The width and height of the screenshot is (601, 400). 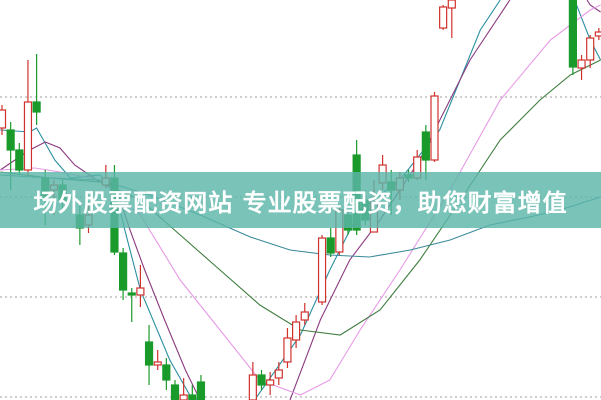 I want to click on title-banner: 场外股票配资网站 专业股票配资，助您财富增值, so click(x=300, y=200).